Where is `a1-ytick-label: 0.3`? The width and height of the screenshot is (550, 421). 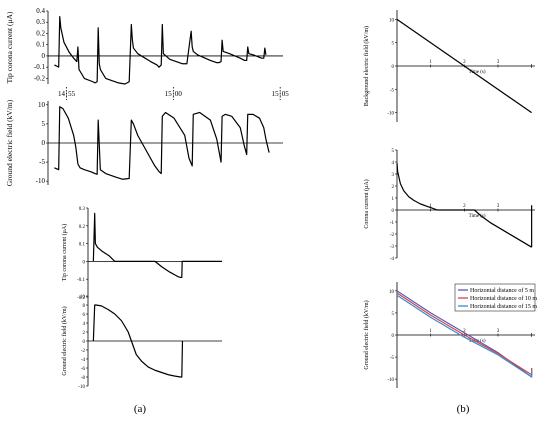 a1-ytick-label: 0.3 is located at coordinates (40, 22).